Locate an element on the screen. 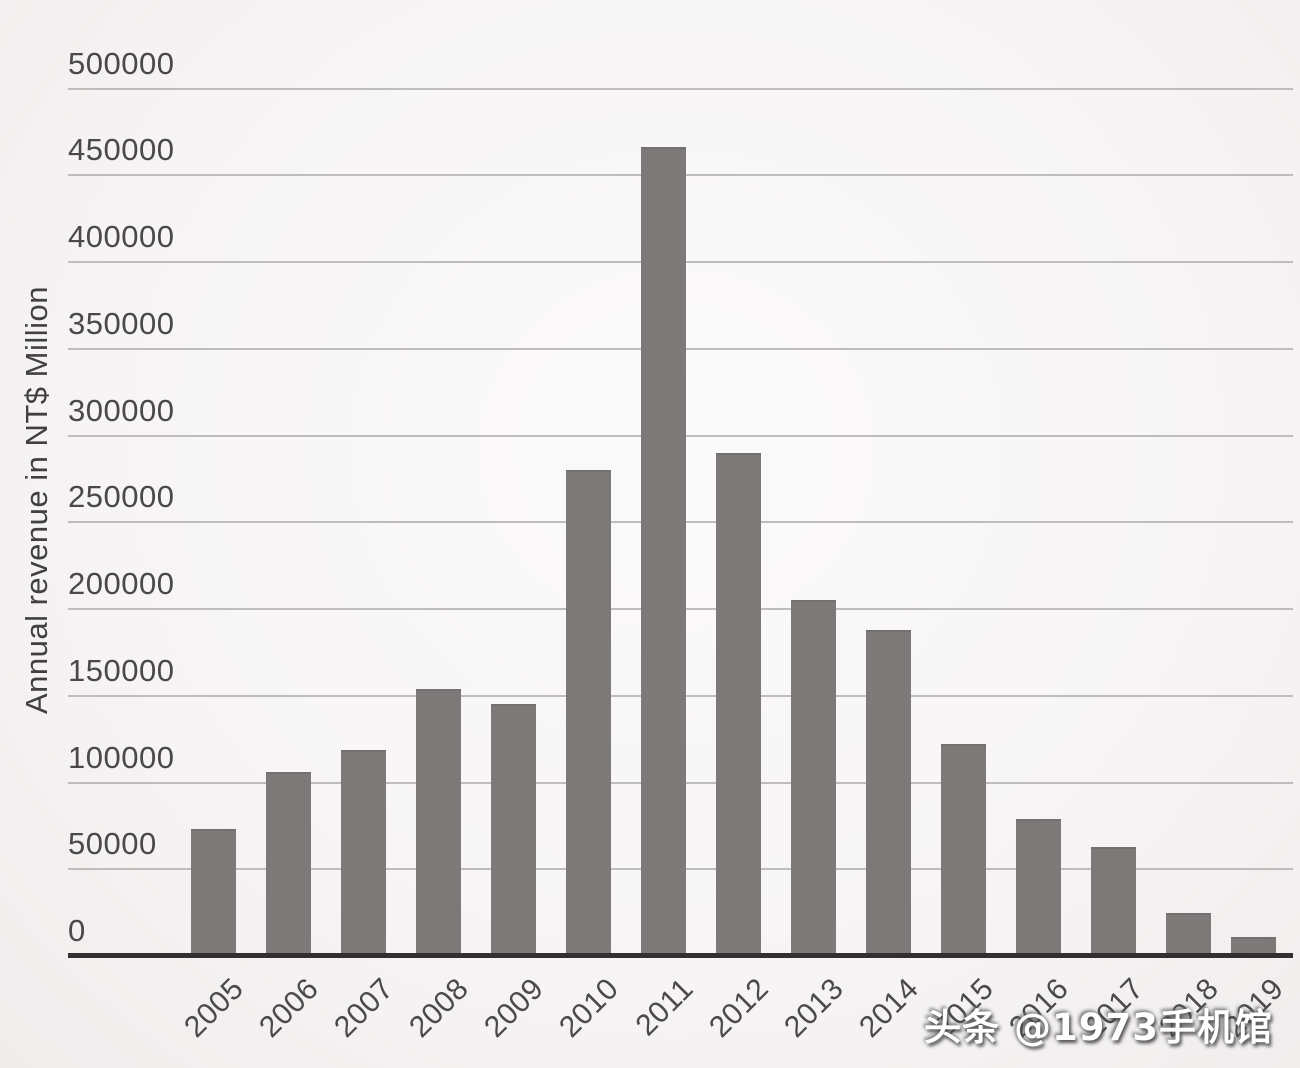 The image size is (1300, 1068). y-tick-label: 150000 is located at coordinates (121, 670).